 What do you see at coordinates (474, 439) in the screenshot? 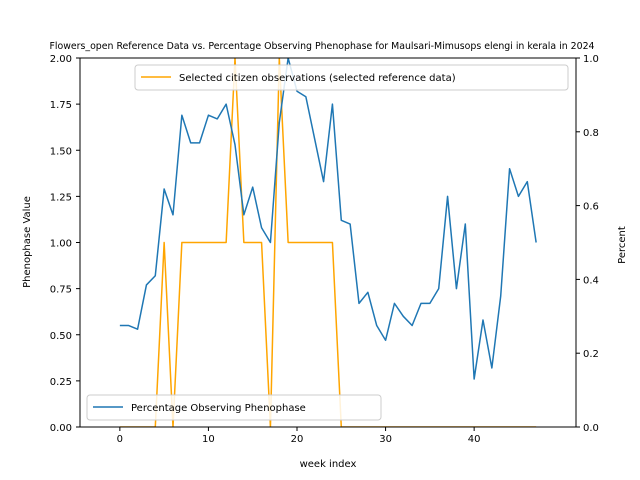
I see `x-tick-label: 40` at bounding box center [474, 439].